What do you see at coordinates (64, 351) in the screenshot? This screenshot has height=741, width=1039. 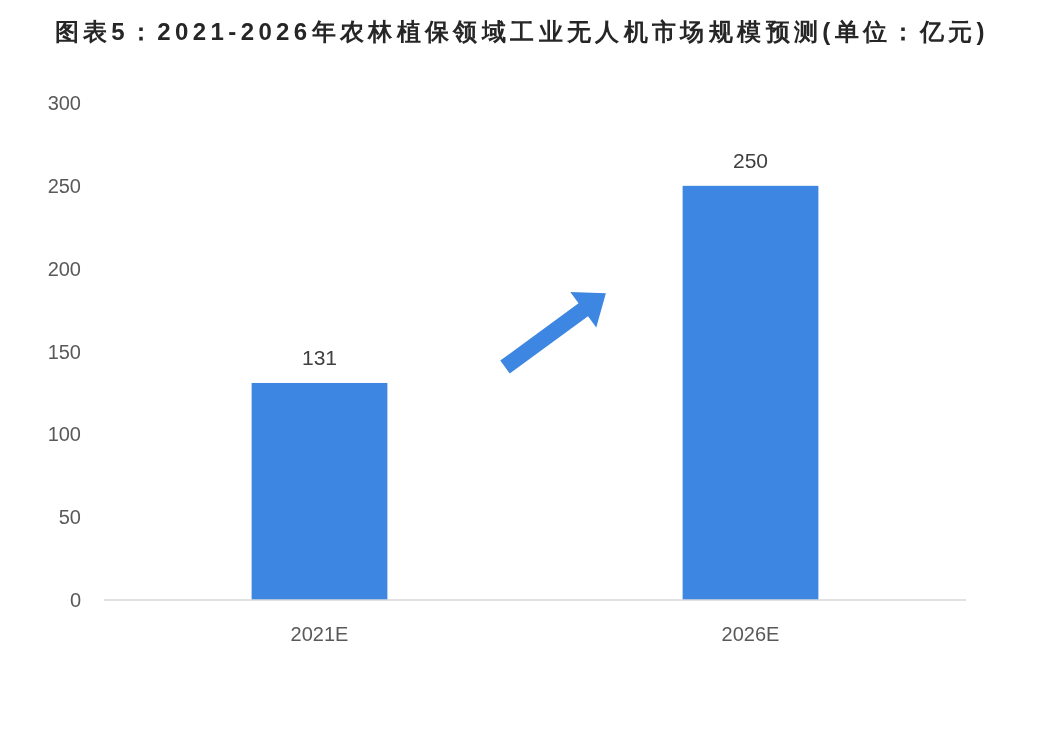 I see `y-tick-label: 150` at bounding box center [64, 351].